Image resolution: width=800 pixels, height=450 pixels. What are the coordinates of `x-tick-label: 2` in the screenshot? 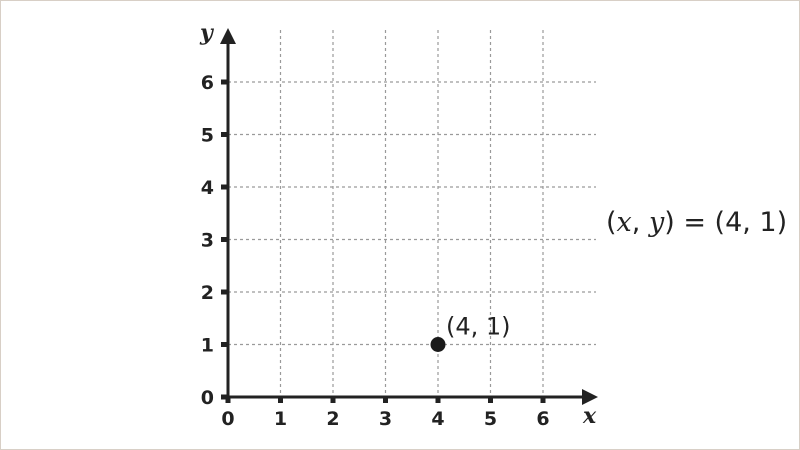 It's located at (332, 419).